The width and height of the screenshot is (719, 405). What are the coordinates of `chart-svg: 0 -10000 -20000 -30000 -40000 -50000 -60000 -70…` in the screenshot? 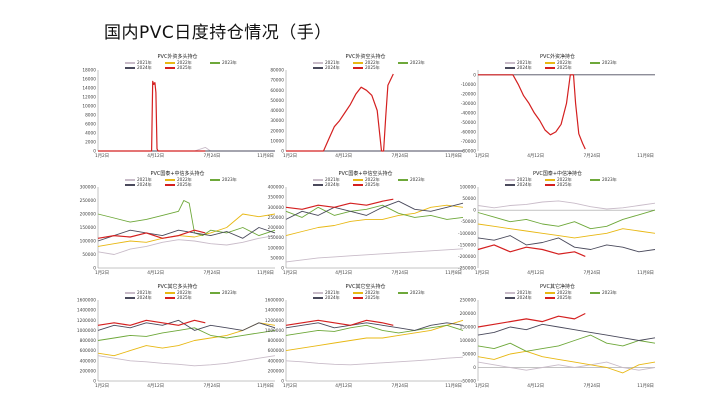 It's located at (558, 114).